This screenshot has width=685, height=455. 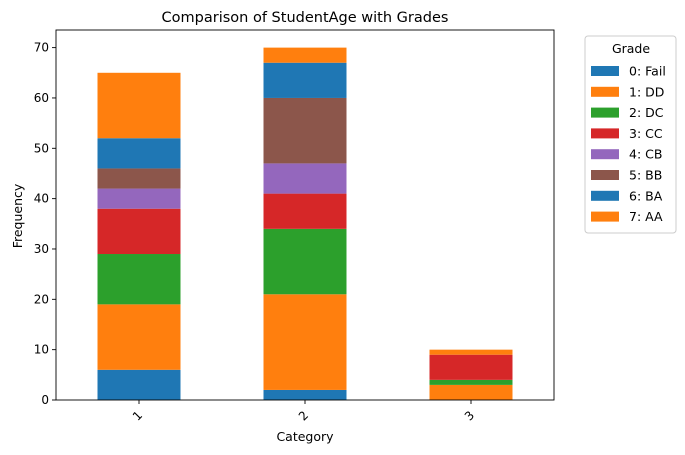 I want to click on x-tick-label: 3, so click(x=469, y=415).